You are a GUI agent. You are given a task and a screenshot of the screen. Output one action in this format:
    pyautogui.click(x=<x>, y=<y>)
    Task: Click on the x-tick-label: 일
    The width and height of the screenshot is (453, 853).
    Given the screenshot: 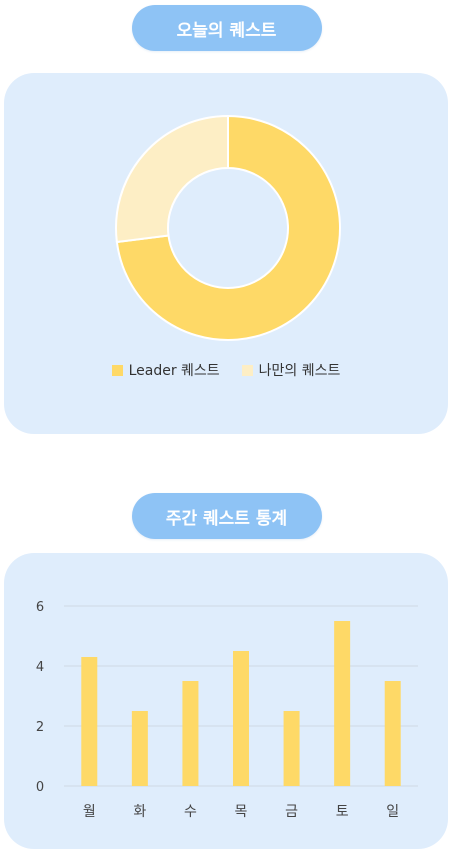 What is the action you would take?
    pyautogui.click(x=392, y=812)
    